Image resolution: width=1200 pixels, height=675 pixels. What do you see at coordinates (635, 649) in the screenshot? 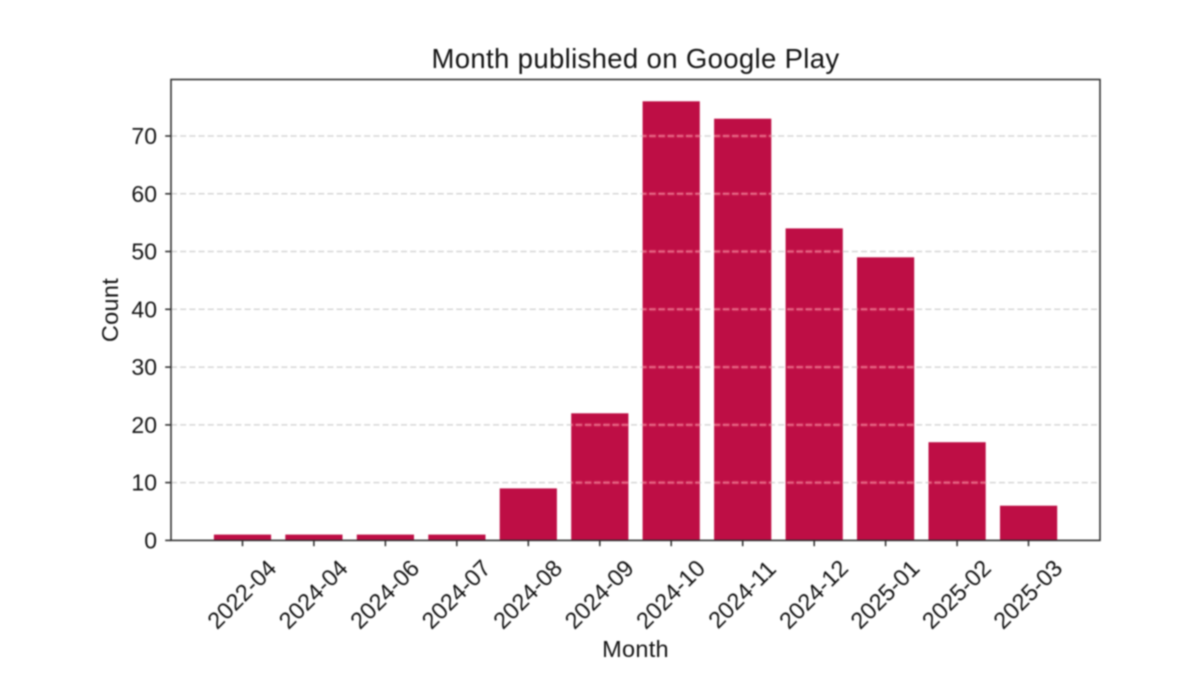
I see `svg-text: Month` at bounding box center [635, 649].